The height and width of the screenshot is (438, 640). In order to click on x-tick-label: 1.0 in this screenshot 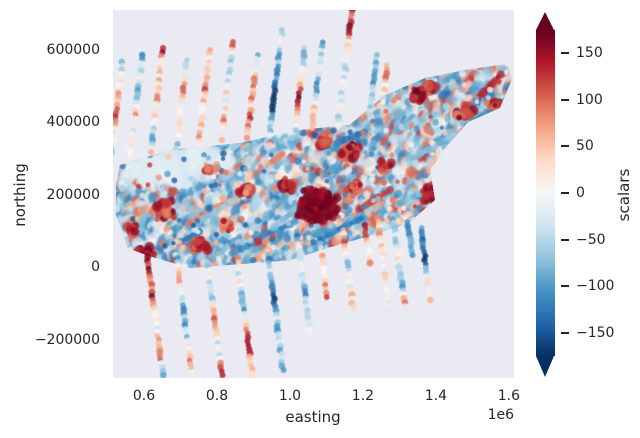, I will do `click(290, 396)`.